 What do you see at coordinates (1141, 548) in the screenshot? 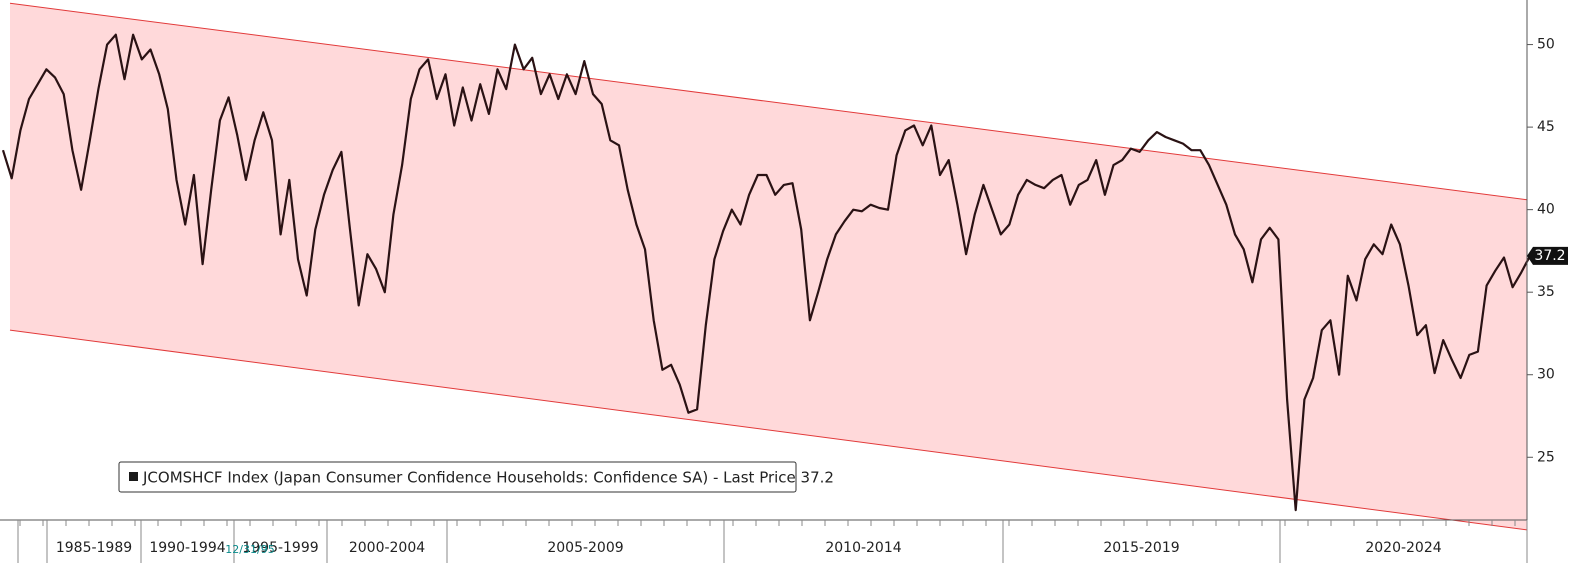
I see `x-tick-label: 2015-2019` at bounding box center [1141, 548].